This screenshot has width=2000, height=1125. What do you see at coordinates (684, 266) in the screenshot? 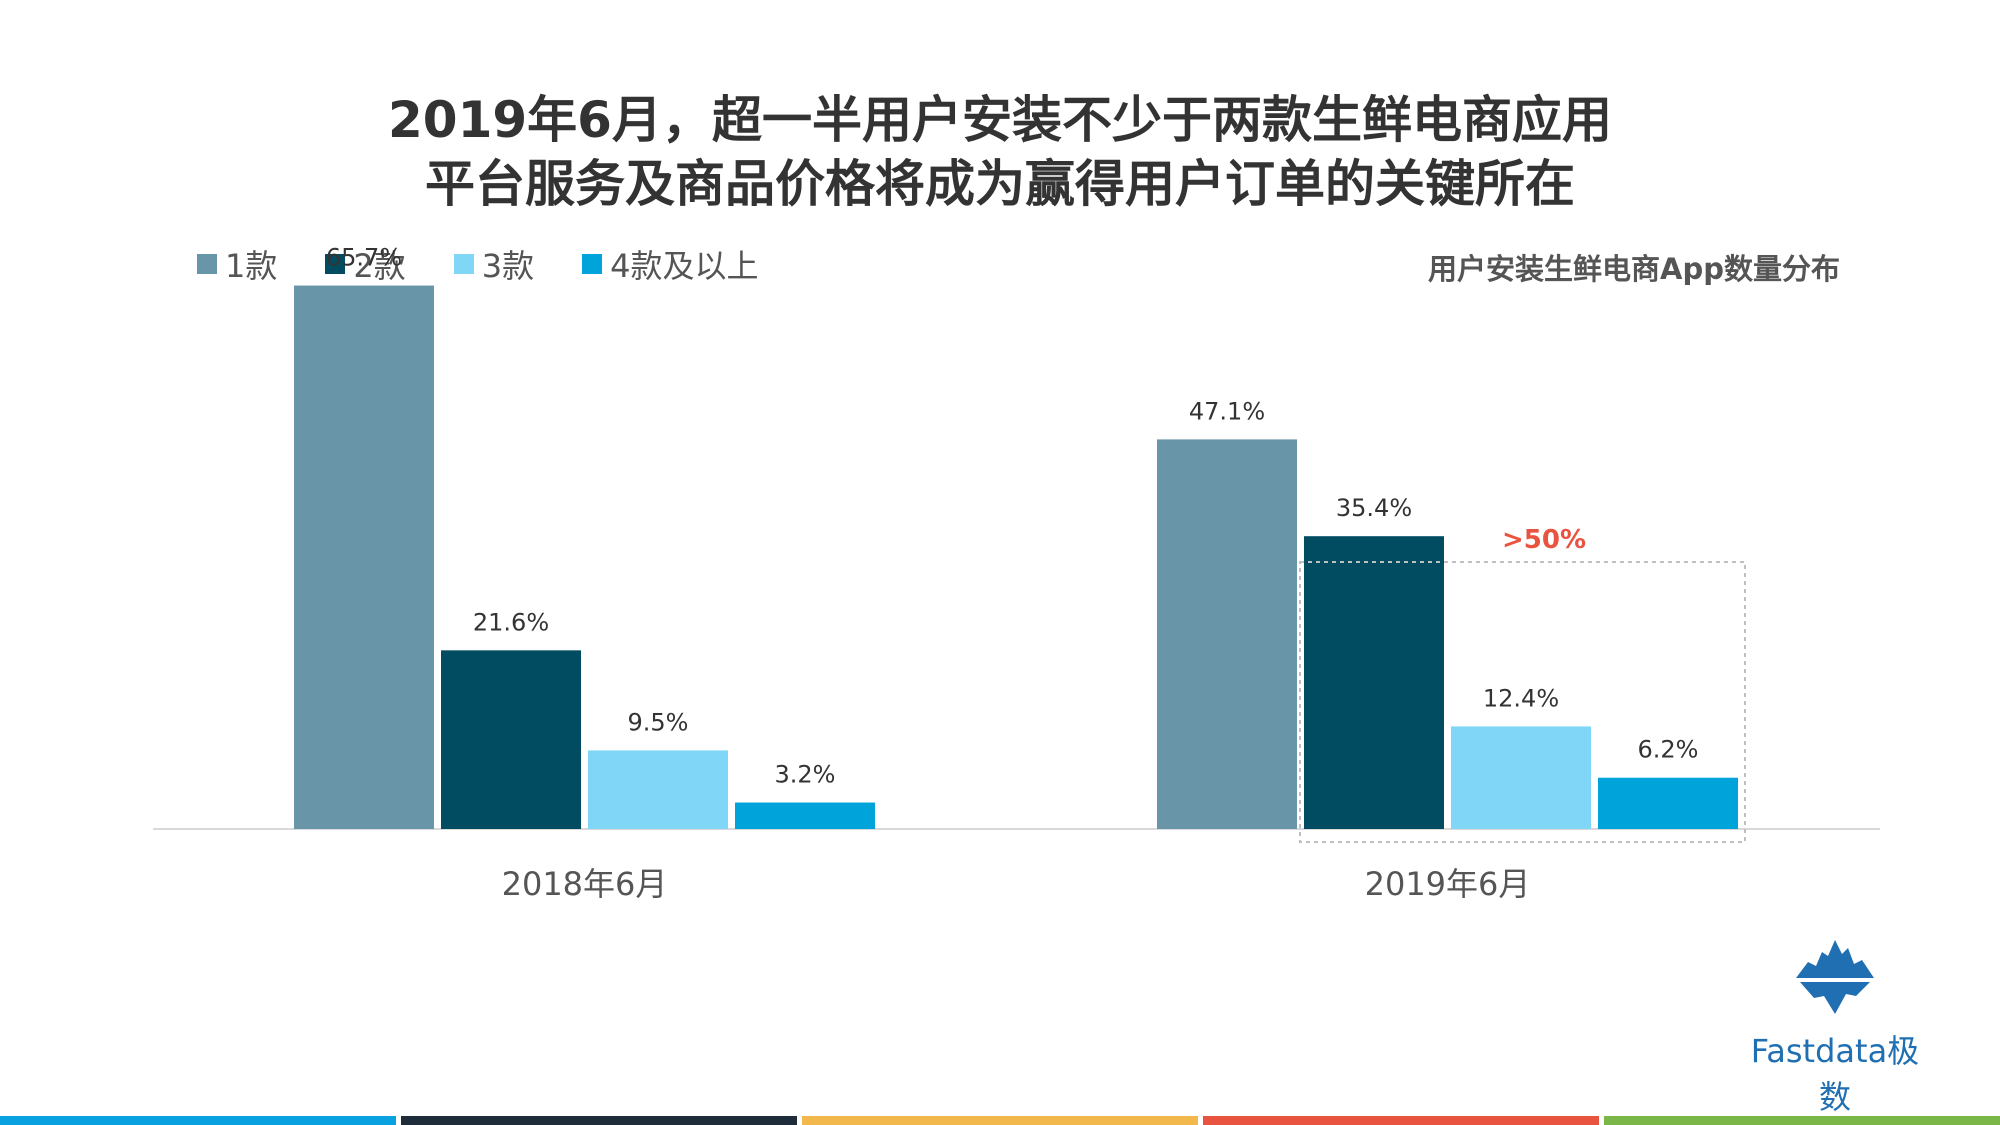
I see `legend-label-4: 4款及以上` at bounding box center [684, 266].